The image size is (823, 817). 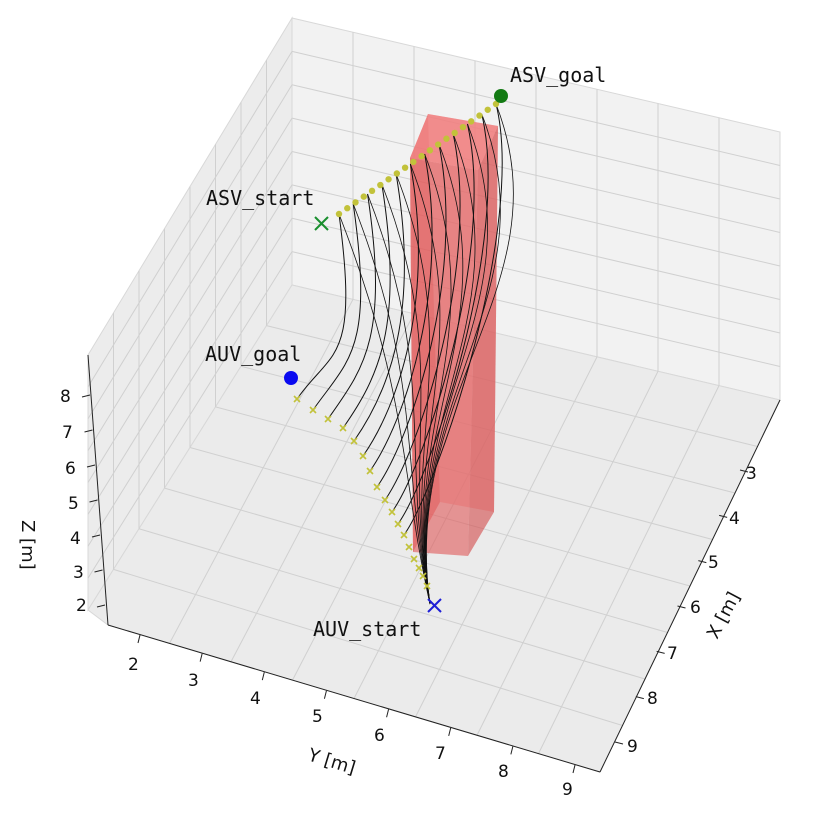 What do you see at coordinates (81, 606) in the screenshot?
I see `z-tick-2: 2` at bounding box center [81, 606].